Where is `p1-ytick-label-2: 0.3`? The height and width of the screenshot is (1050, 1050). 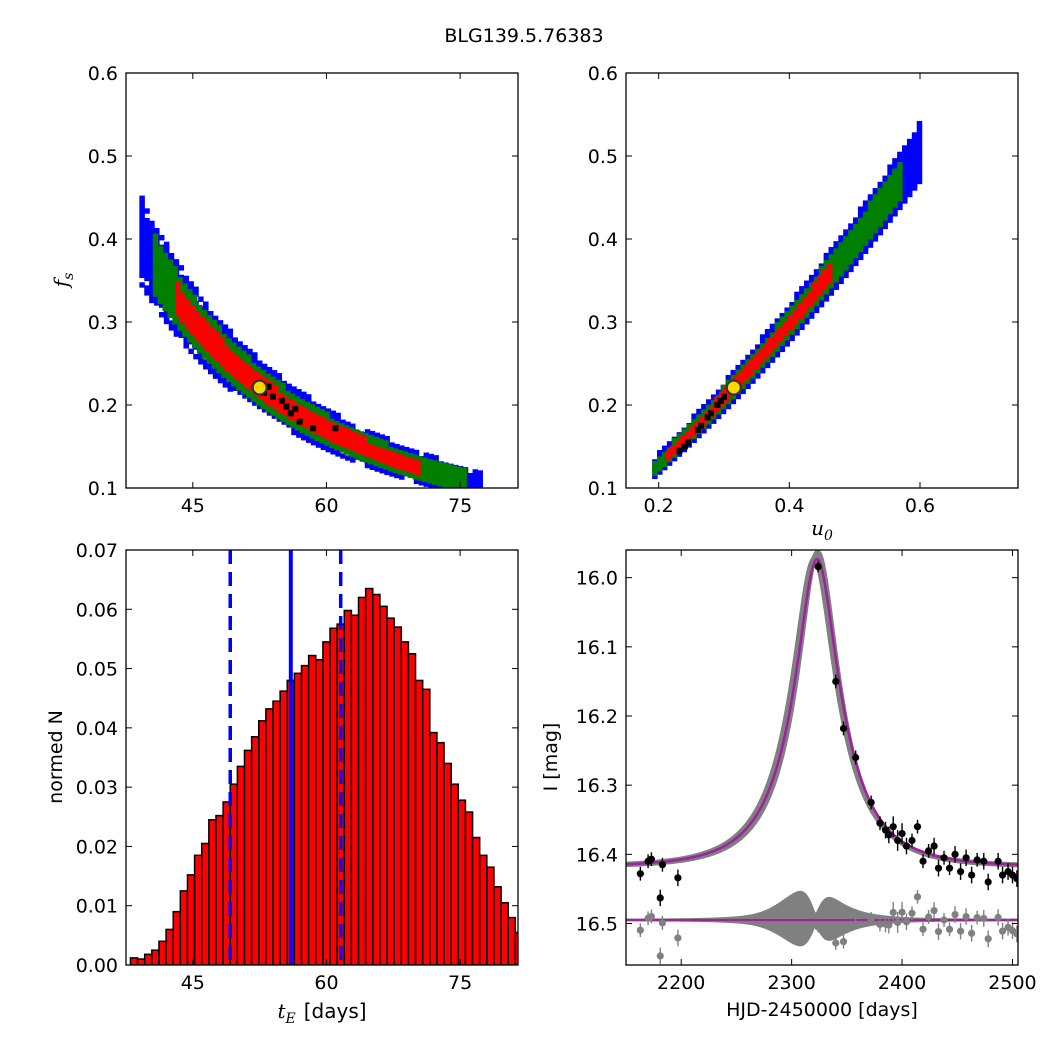
p1-ytick-label-2: 0.3 is located at coordinates (603, 323).